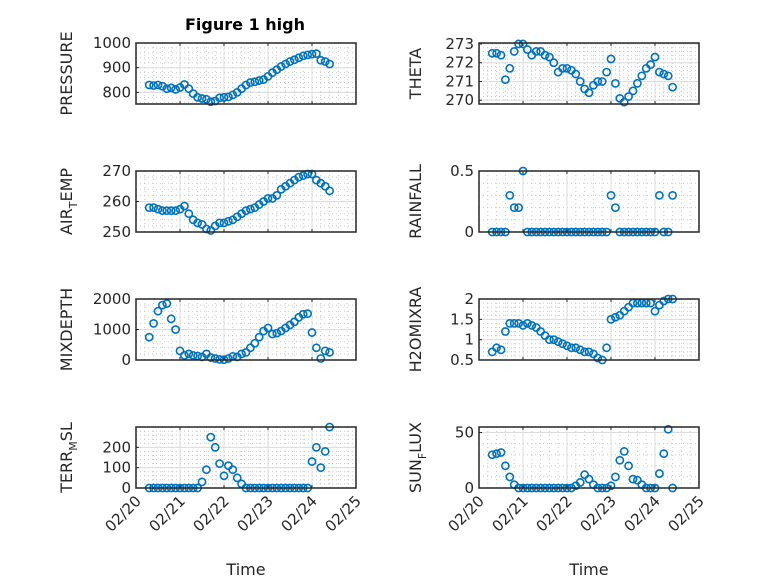 The image size is (778, 583). What do you see at coordinates (112, 43) in the screenshot?
I see `y-tick-label: 1000` at bounding box center [112, 43].